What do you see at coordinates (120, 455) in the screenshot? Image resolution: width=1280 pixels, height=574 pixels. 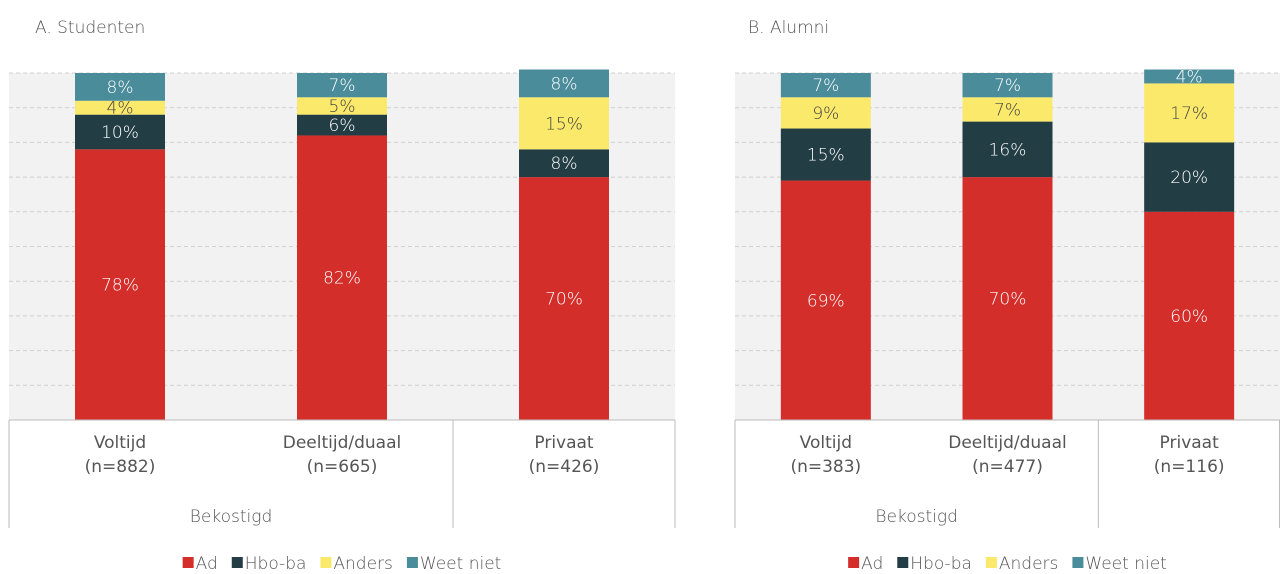 I see `category-label: Voltijd (n=882)` at bounding box center [120, 455].